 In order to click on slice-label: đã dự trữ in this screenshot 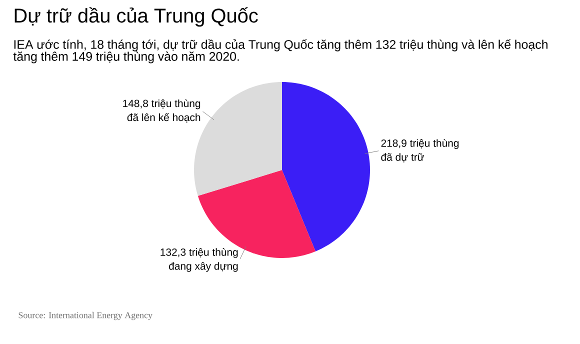, I will do `click(402, 157)`.